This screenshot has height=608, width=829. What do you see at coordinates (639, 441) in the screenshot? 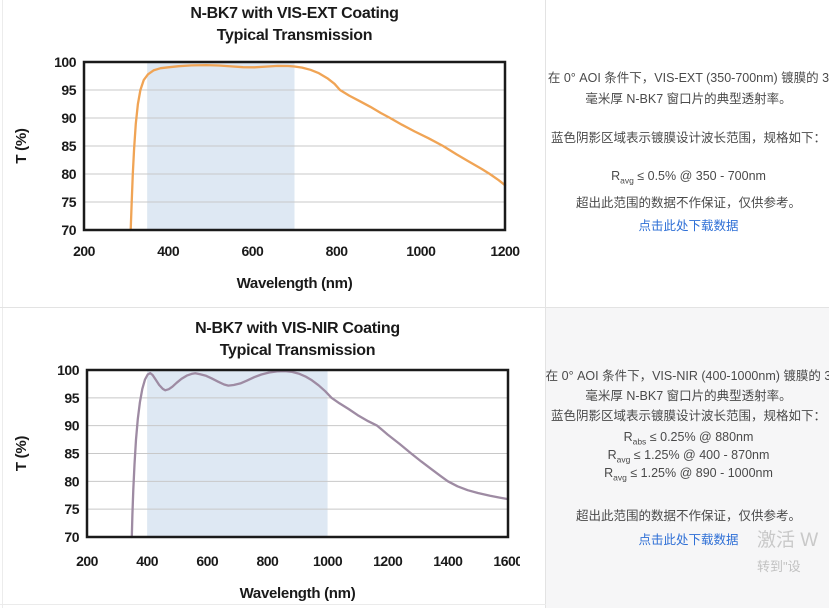
I see `spec-subscript: abs` at bounding box center [639, 441].